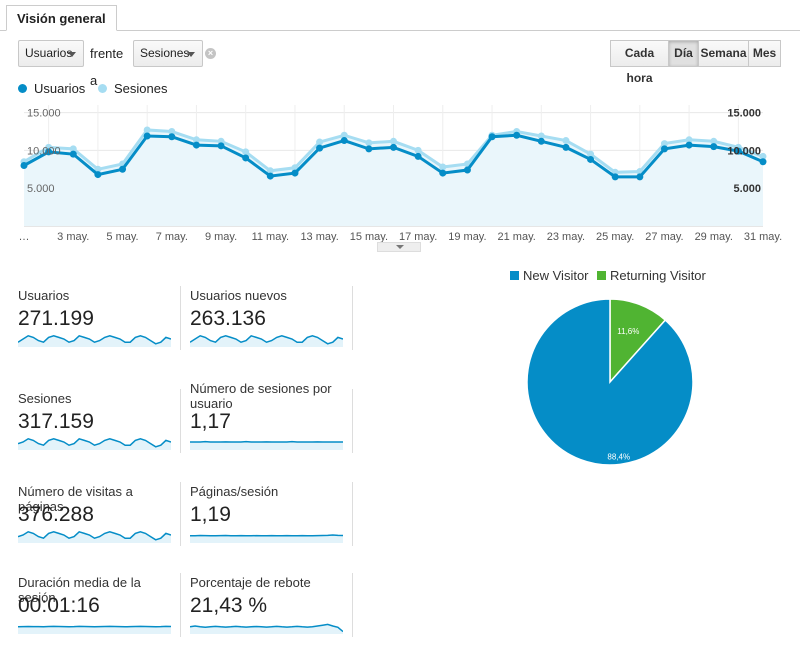 The width and height of the screenshot is (800, 646). I want to click on metric2-dropdown: Sesiones, so click(168, 53).